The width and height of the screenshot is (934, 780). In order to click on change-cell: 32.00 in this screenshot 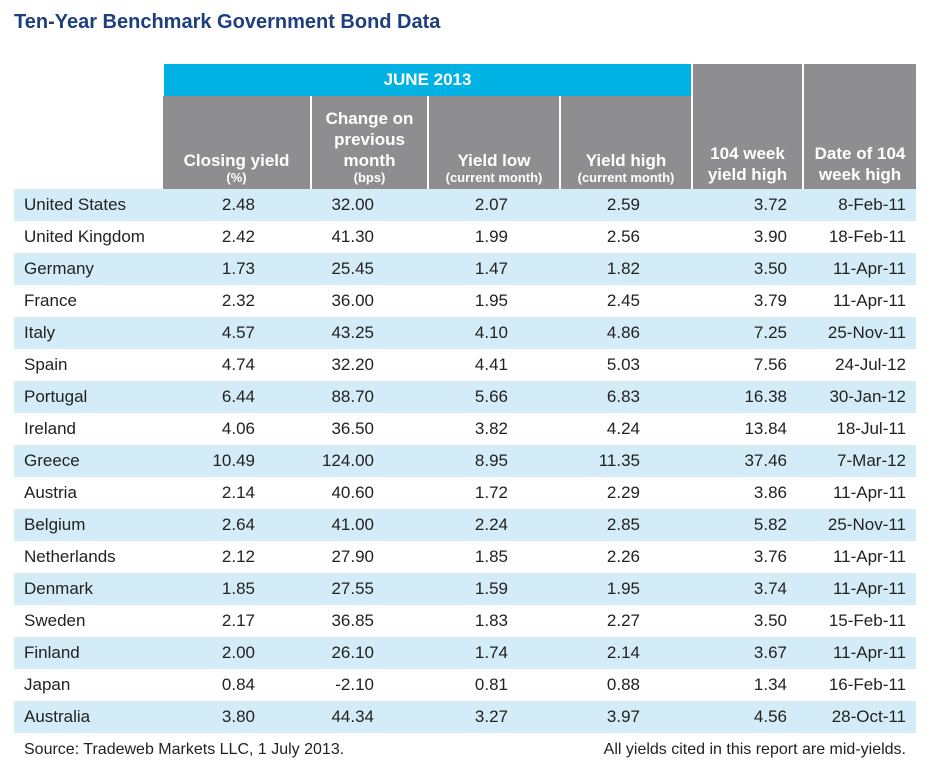, I will do `click(369, 205)`.